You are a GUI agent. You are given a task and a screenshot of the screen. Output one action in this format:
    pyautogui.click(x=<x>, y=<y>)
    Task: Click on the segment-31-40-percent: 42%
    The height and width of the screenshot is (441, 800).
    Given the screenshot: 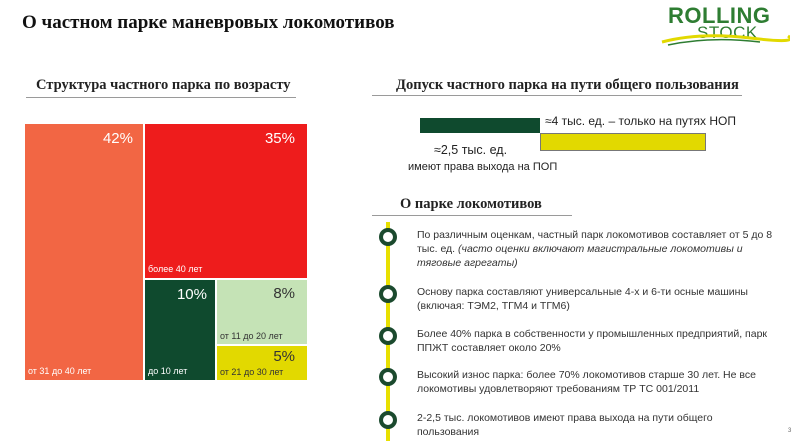 What is the action you would take?
    pyautogui.click(x=117, y=138)
    